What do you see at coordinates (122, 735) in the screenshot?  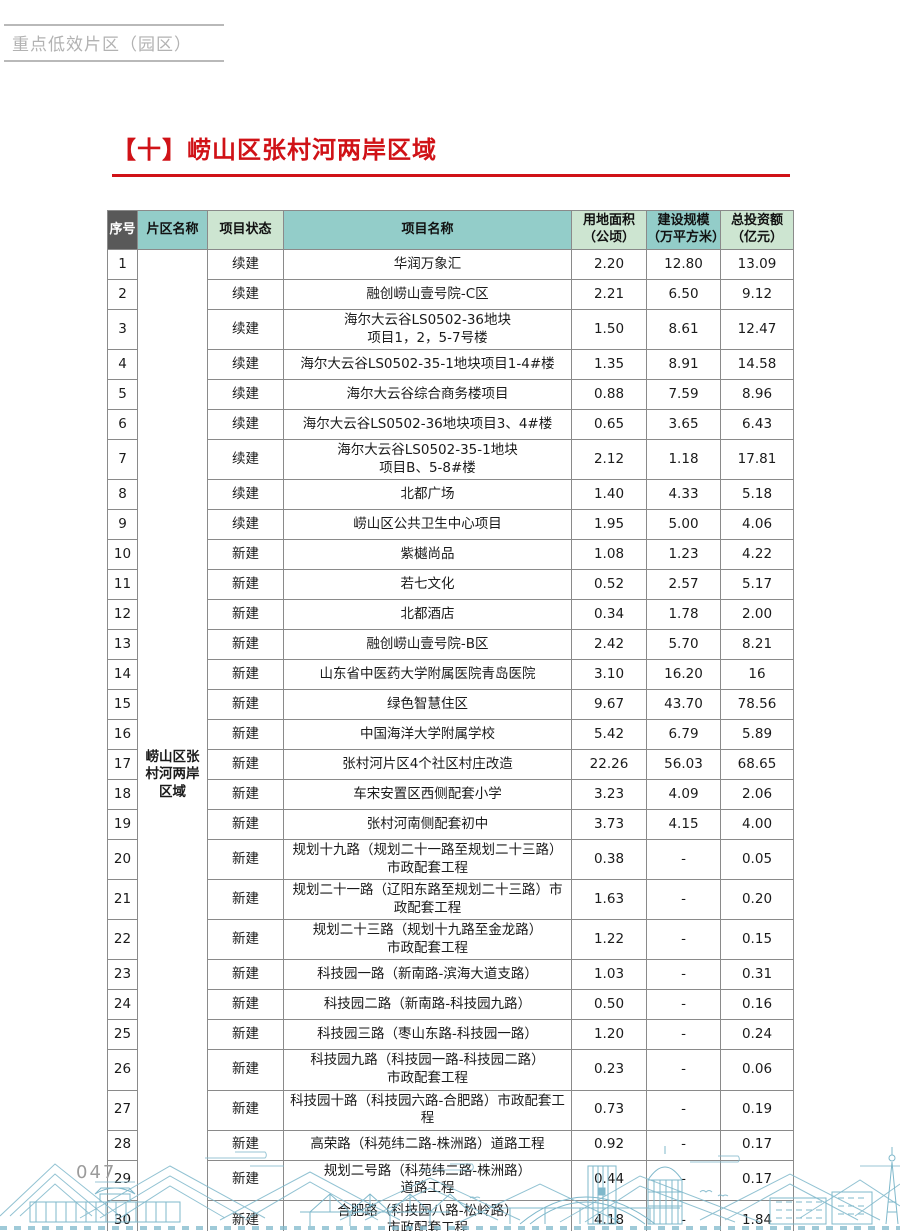 I see `row-number: 16` at bounding box center [122, 735].